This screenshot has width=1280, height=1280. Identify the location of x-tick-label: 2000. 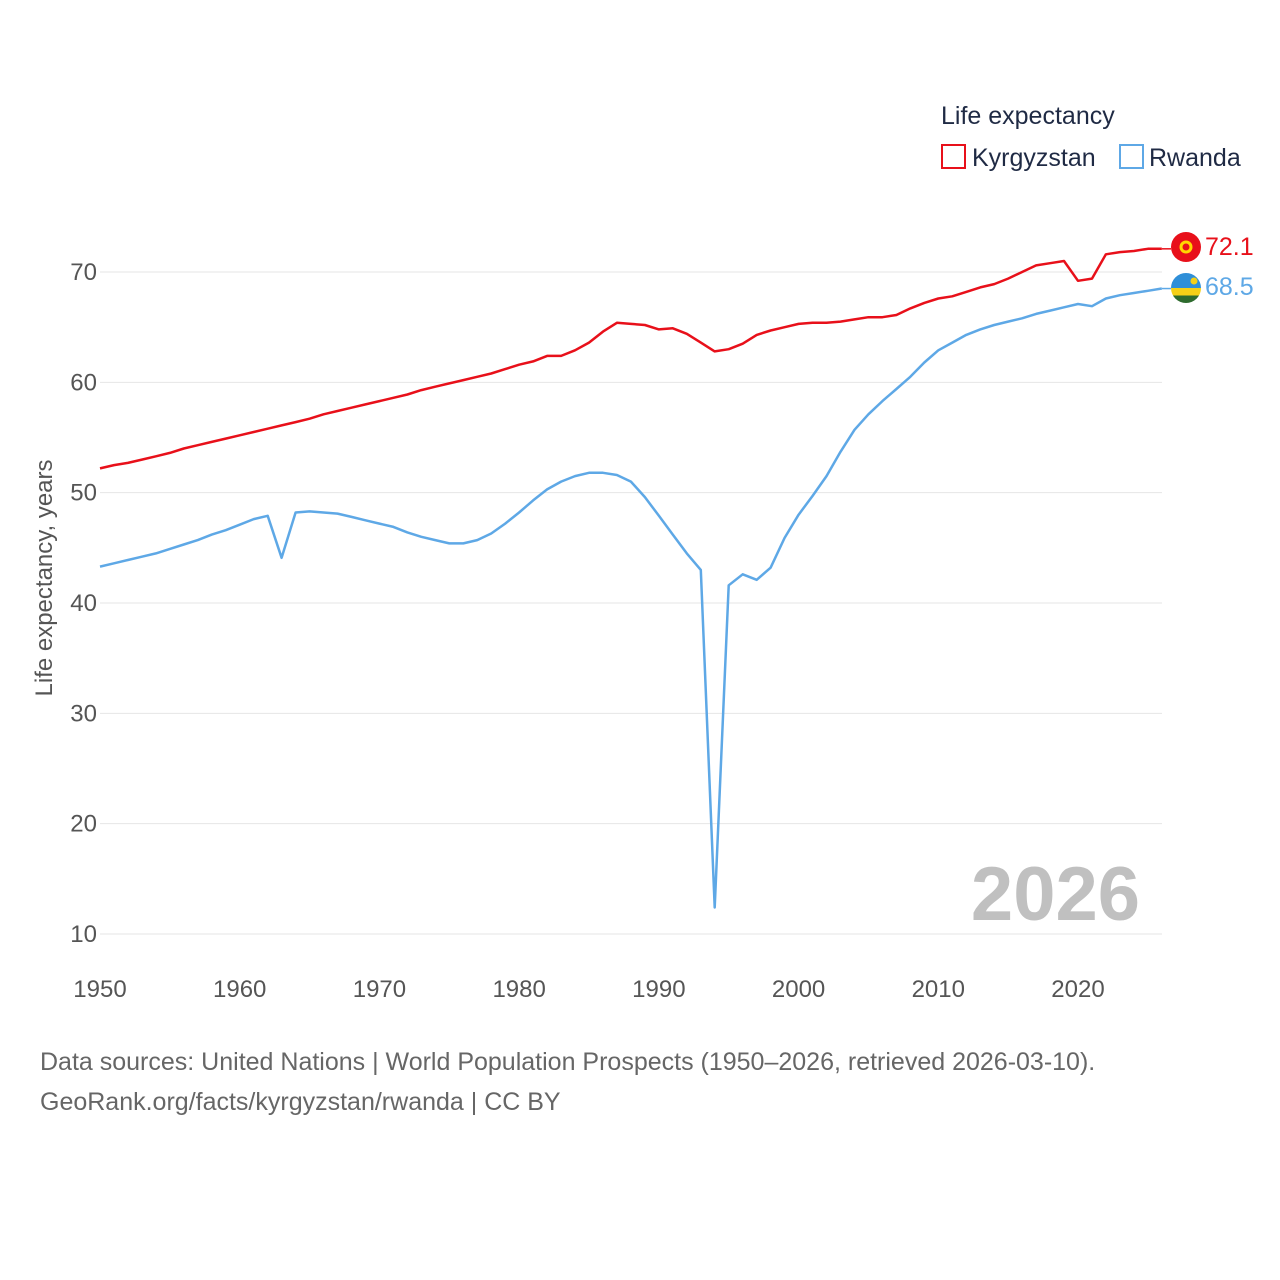
(798, 989).